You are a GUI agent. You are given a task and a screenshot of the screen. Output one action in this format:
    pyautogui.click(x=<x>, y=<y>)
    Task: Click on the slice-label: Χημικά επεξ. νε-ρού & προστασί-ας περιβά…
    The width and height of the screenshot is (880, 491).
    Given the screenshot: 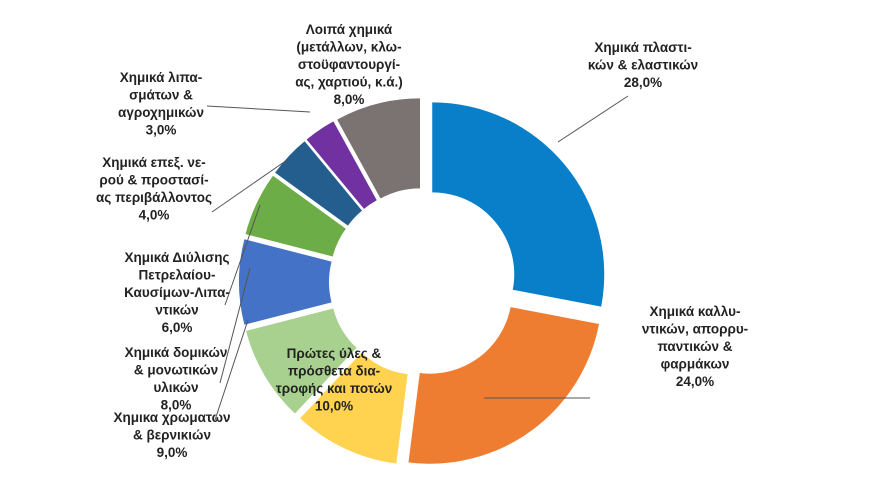 What is the action you would take?
    pyautogui.click(x=154, y=189)
    